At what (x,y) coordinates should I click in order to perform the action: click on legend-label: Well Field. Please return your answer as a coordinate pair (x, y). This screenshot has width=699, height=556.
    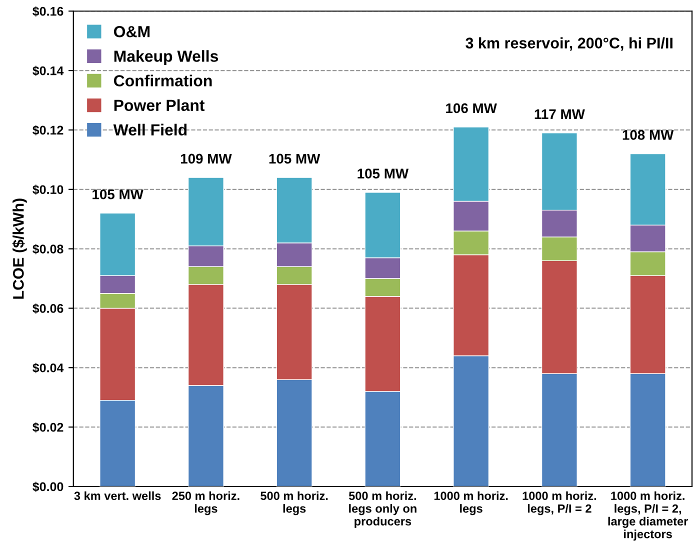
    Looking at the image, I should click on (150, 130).